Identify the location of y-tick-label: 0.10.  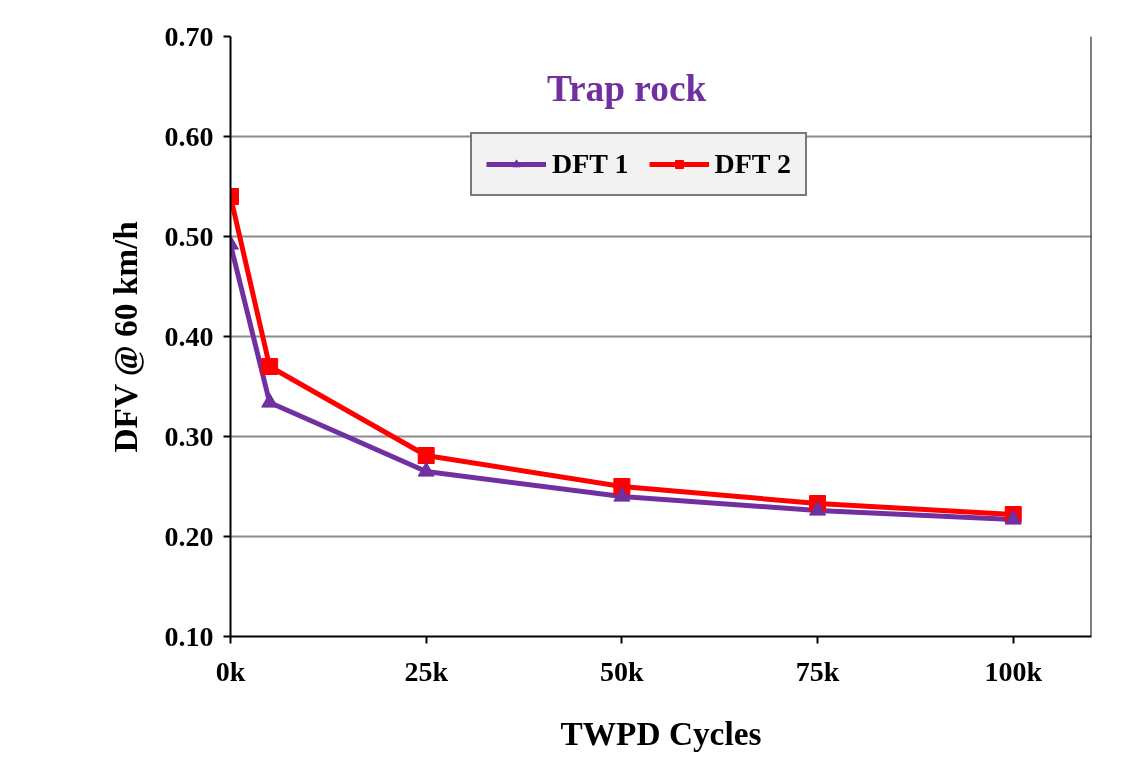
(189, 636).